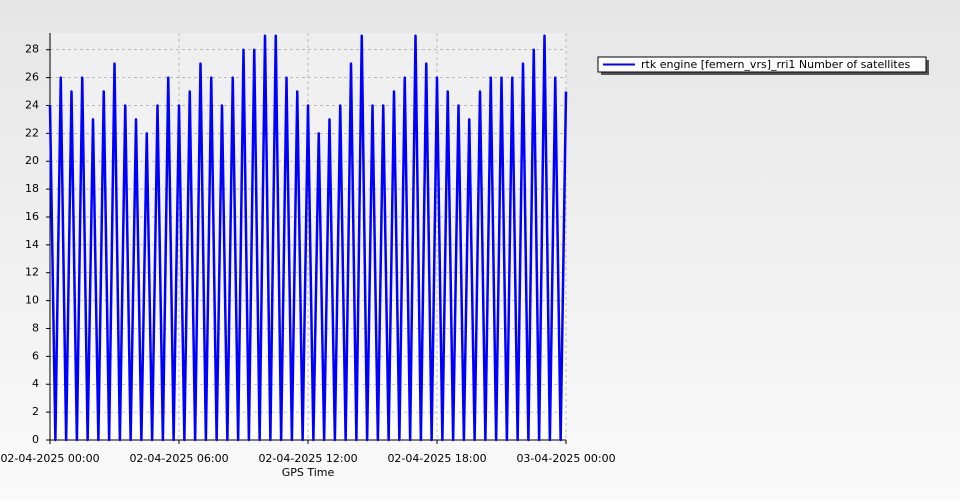  What do you see at coordinates (32, 188) in the screenshot?
I see `y-tick-label: 18` at bounding box center [32, 188].